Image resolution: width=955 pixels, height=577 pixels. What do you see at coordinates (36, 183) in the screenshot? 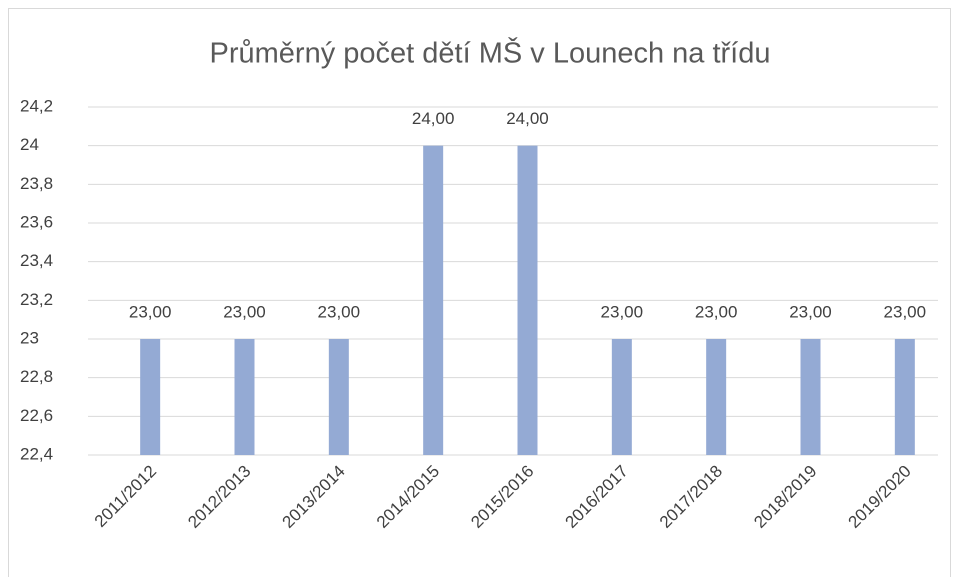
I see `y-tick-label: 23,8` at bounding box center [36, 183].